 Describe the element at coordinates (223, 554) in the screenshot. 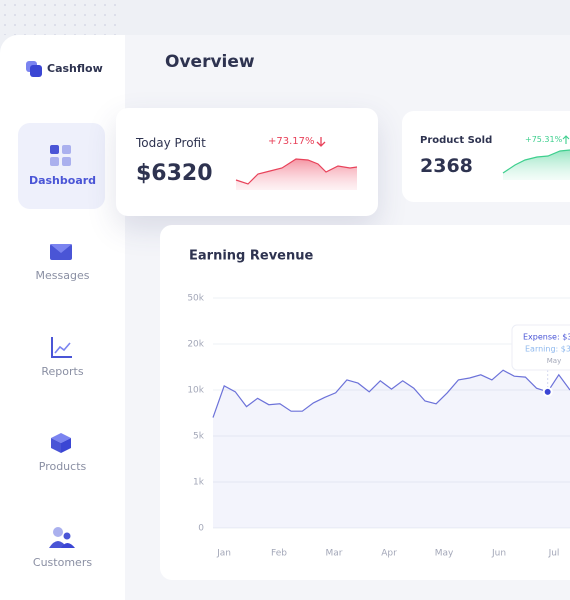

I see `x-tick-label: Jan` at that location.